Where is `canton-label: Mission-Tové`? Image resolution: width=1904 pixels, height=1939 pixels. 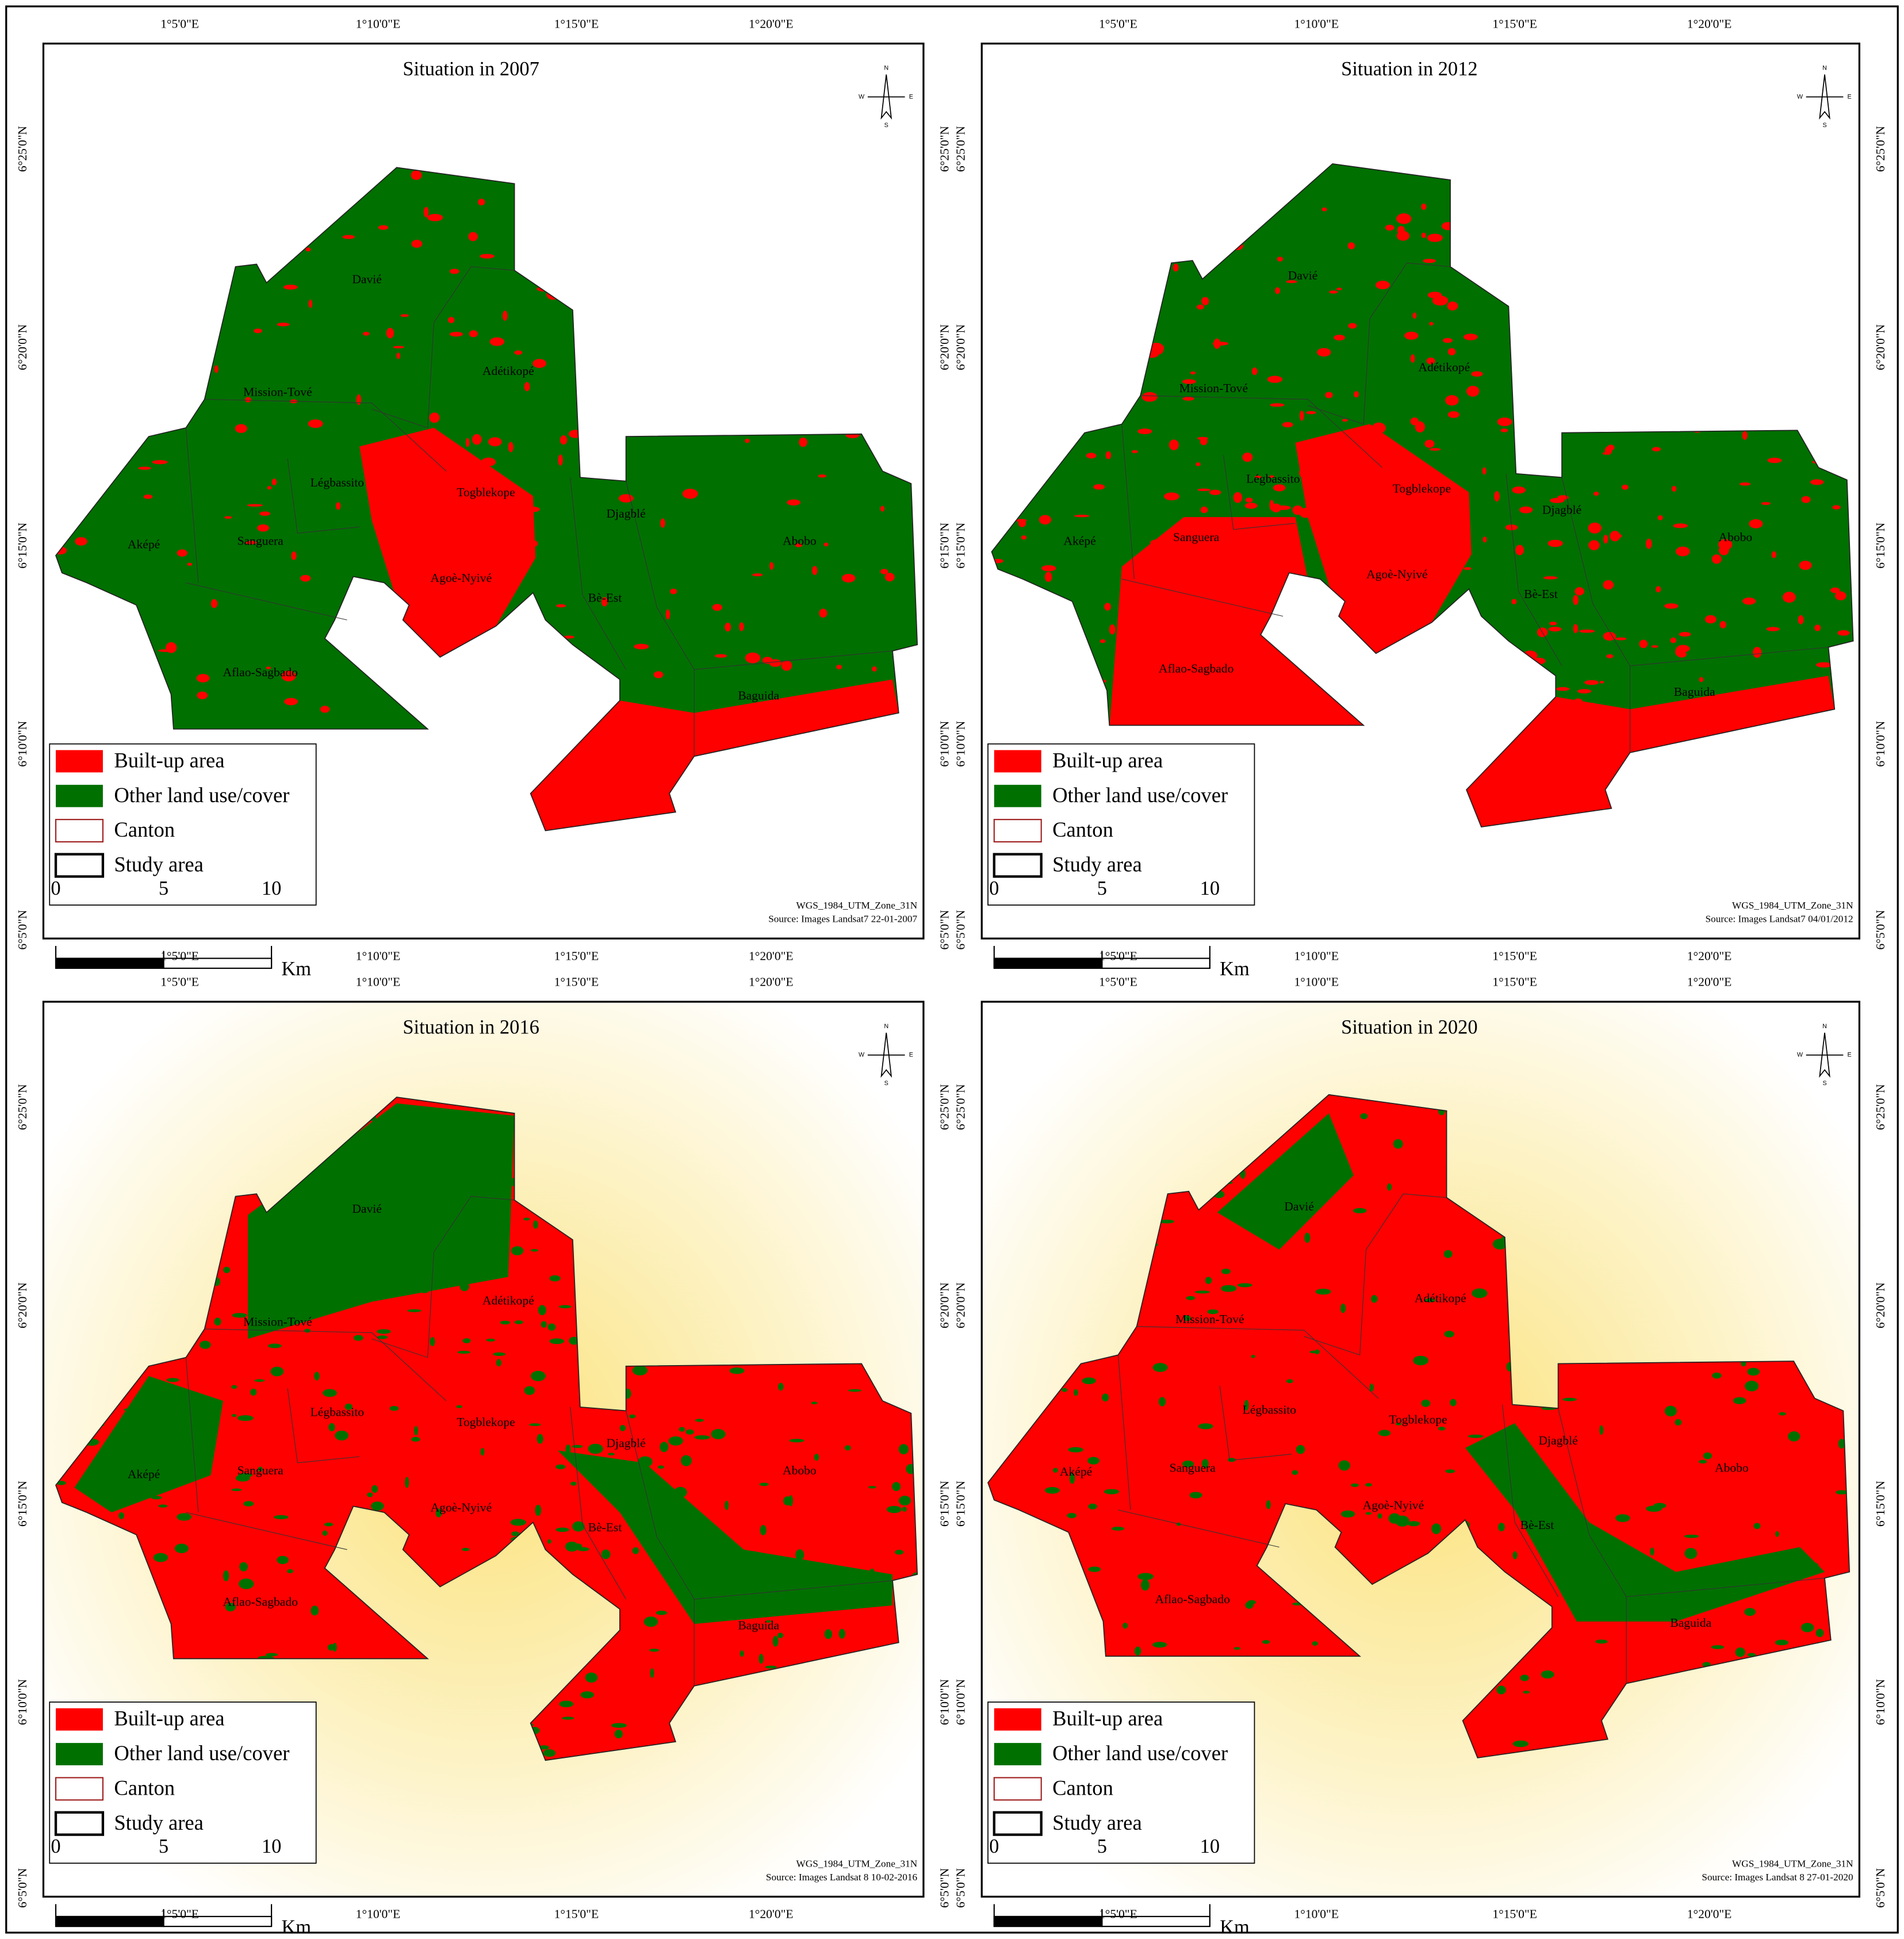 canton-label: Mission-Tové is located at coordinates (1213, 388).